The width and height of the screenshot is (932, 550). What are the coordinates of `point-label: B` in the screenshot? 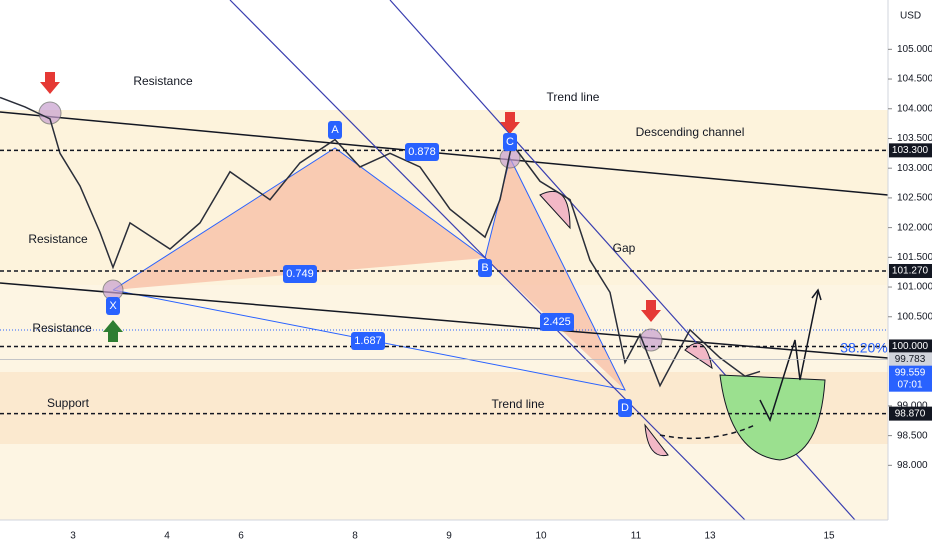 It's located at (484, 268).